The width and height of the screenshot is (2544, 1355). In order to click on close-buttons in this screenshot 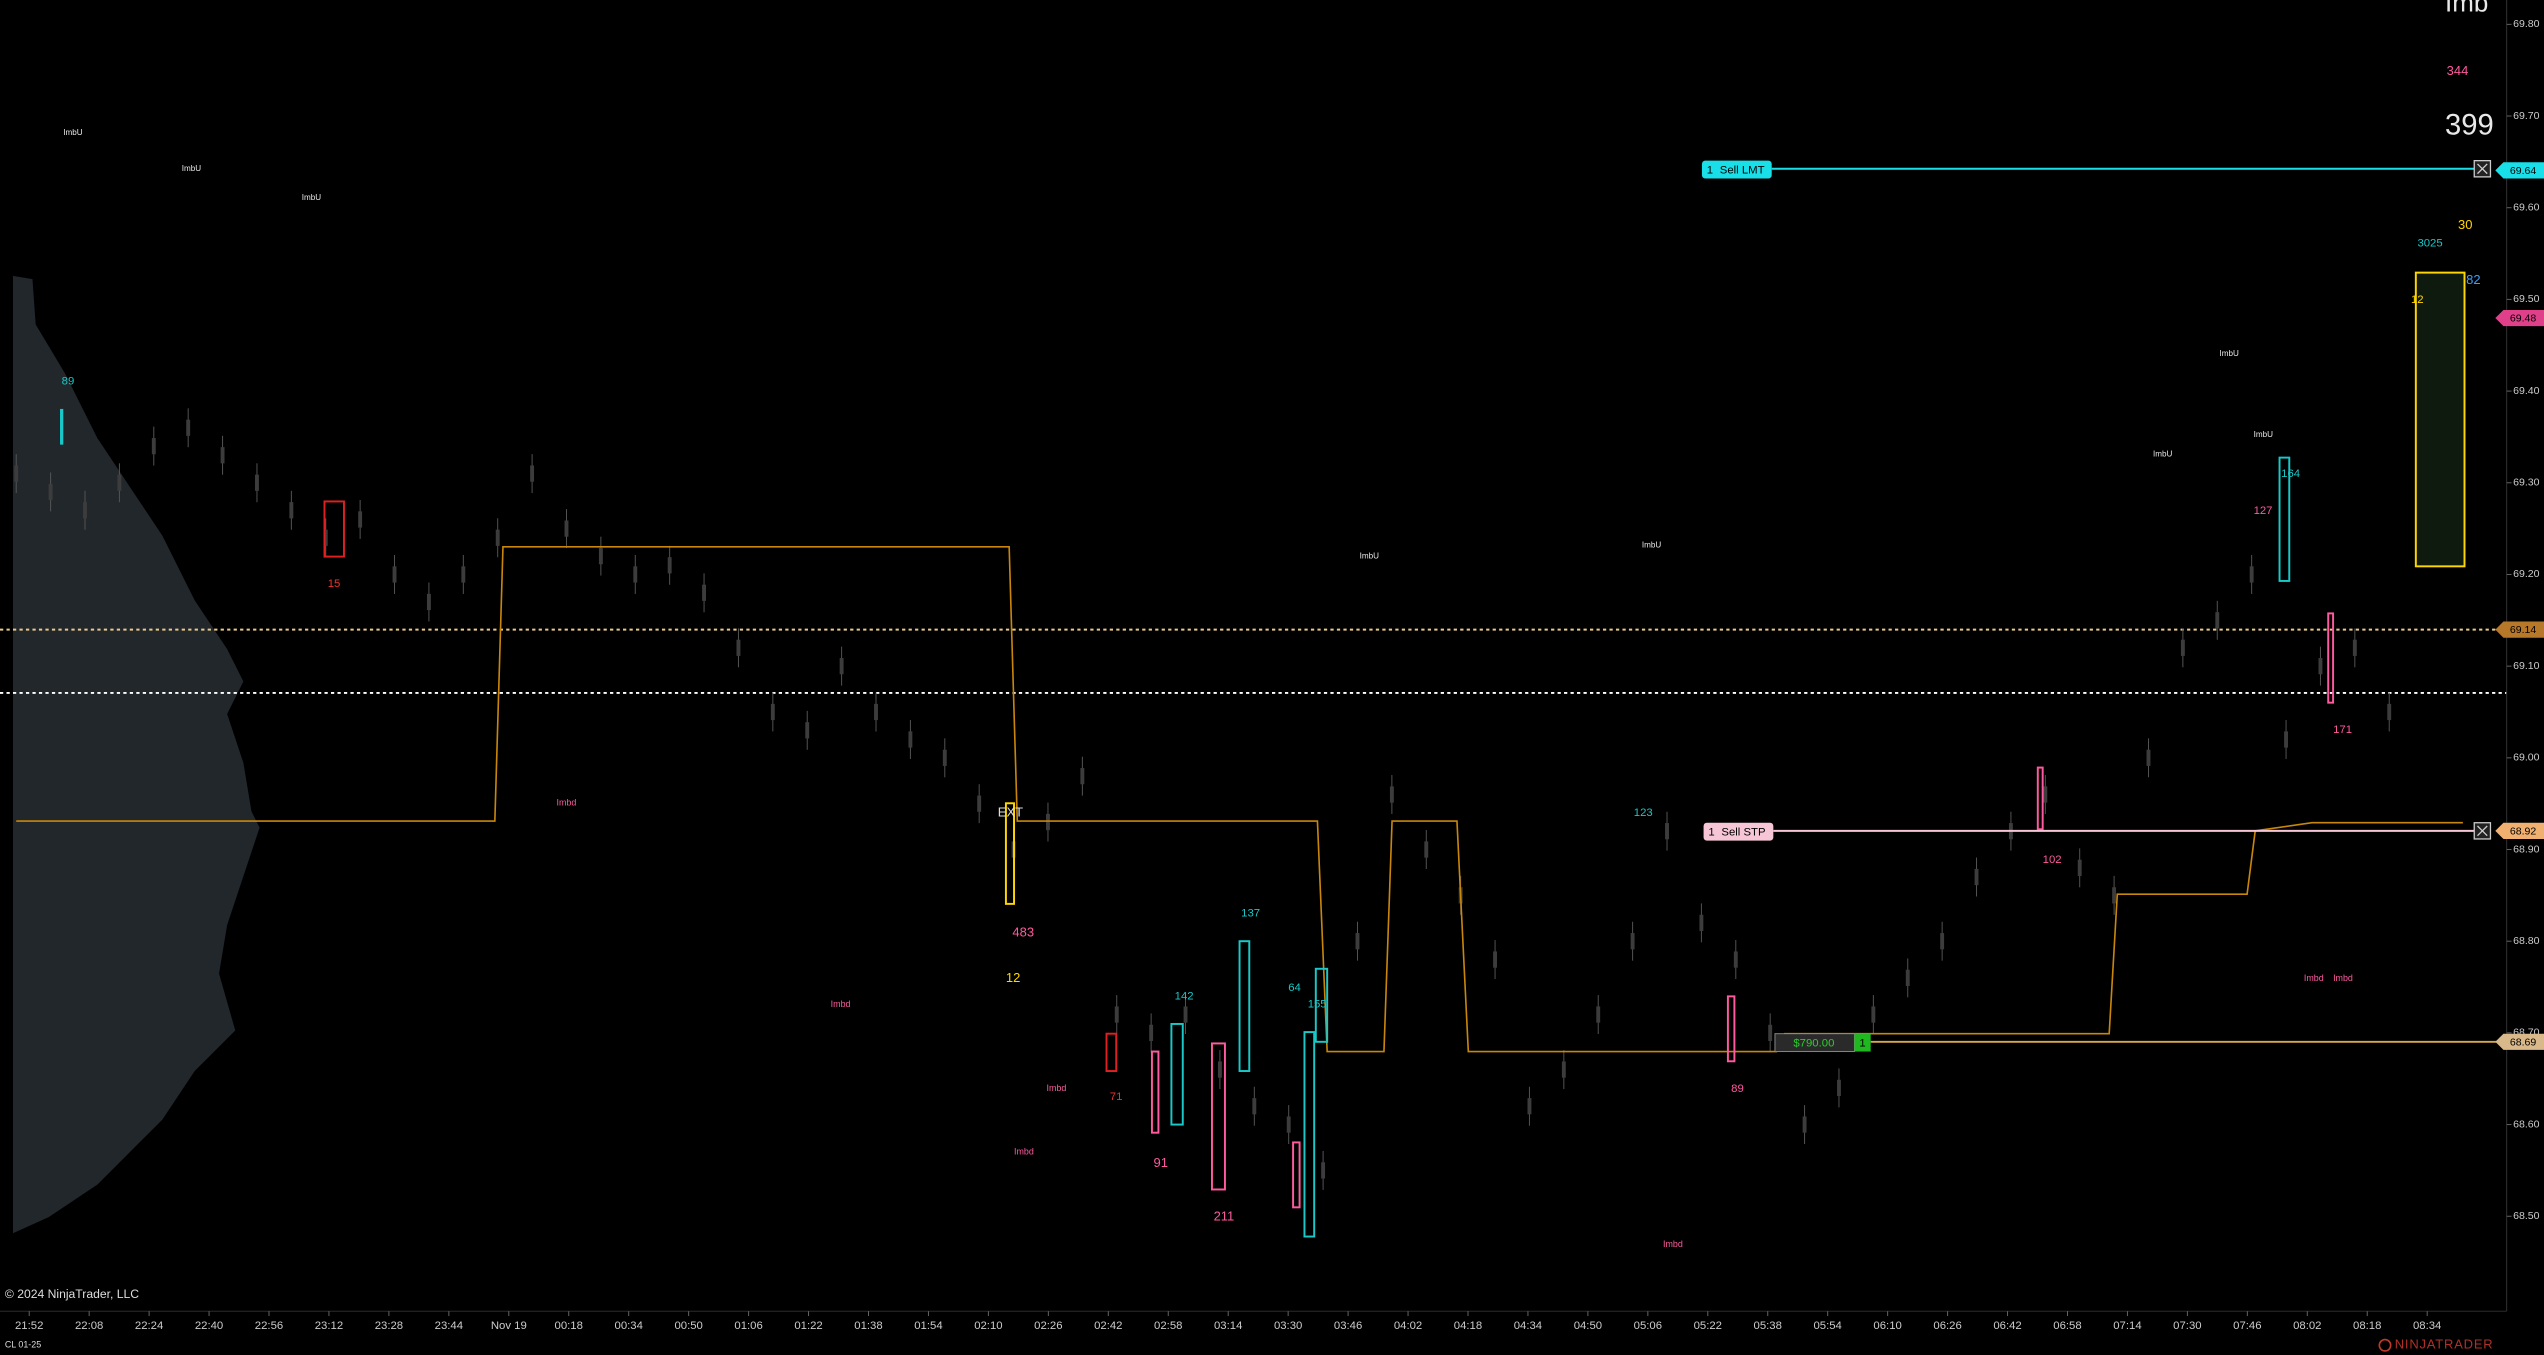, I will do `click(2482, 500)`.